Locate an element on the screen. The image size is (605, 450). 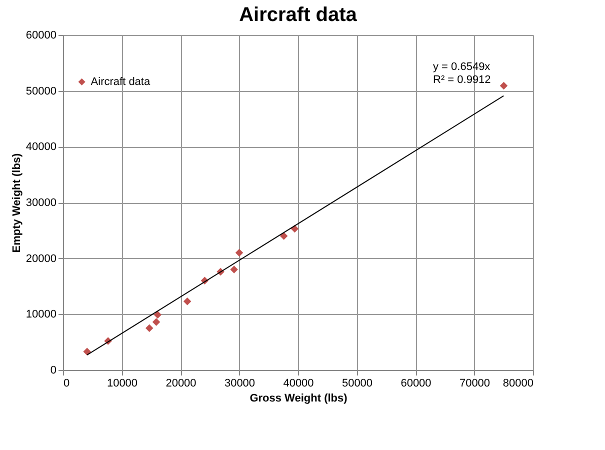
x-axis-title: Gross Weight (lbs) is located at coordinates (299, 398).